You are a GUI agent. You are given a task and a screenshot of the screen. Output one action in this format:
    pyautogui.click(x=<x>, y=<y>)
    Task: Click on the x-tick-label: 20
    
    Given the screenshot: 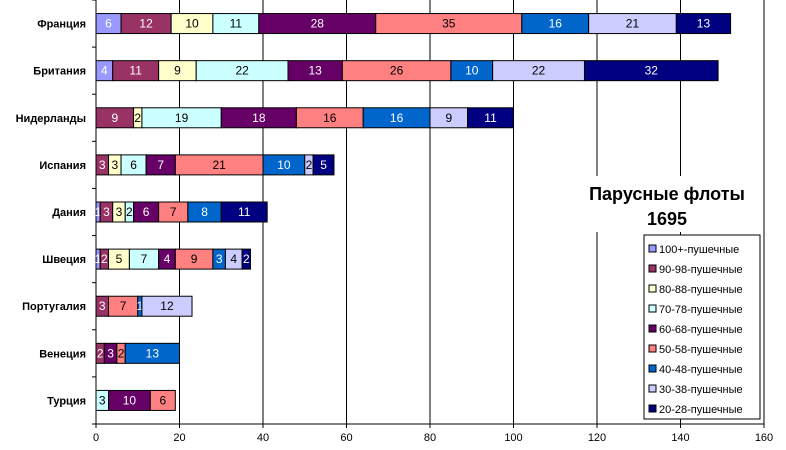 What is the action you would take?
    pyautogui.click(x=179, y=438)
    